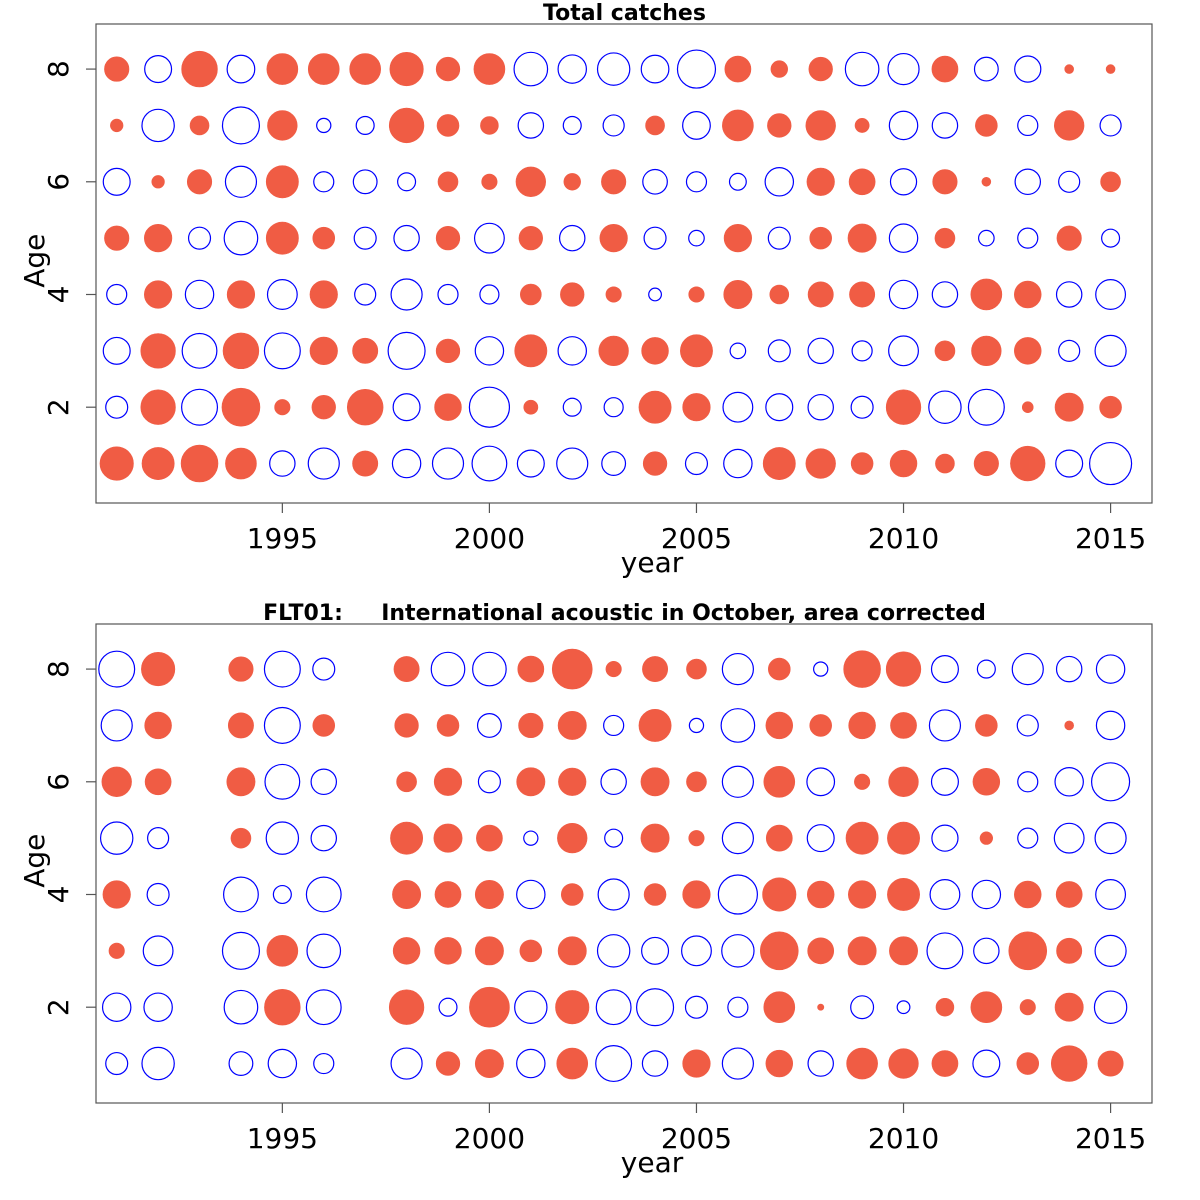 The image size is (1200, 1200). I want to click on x-tick-label: 2000, so click(489, 538).